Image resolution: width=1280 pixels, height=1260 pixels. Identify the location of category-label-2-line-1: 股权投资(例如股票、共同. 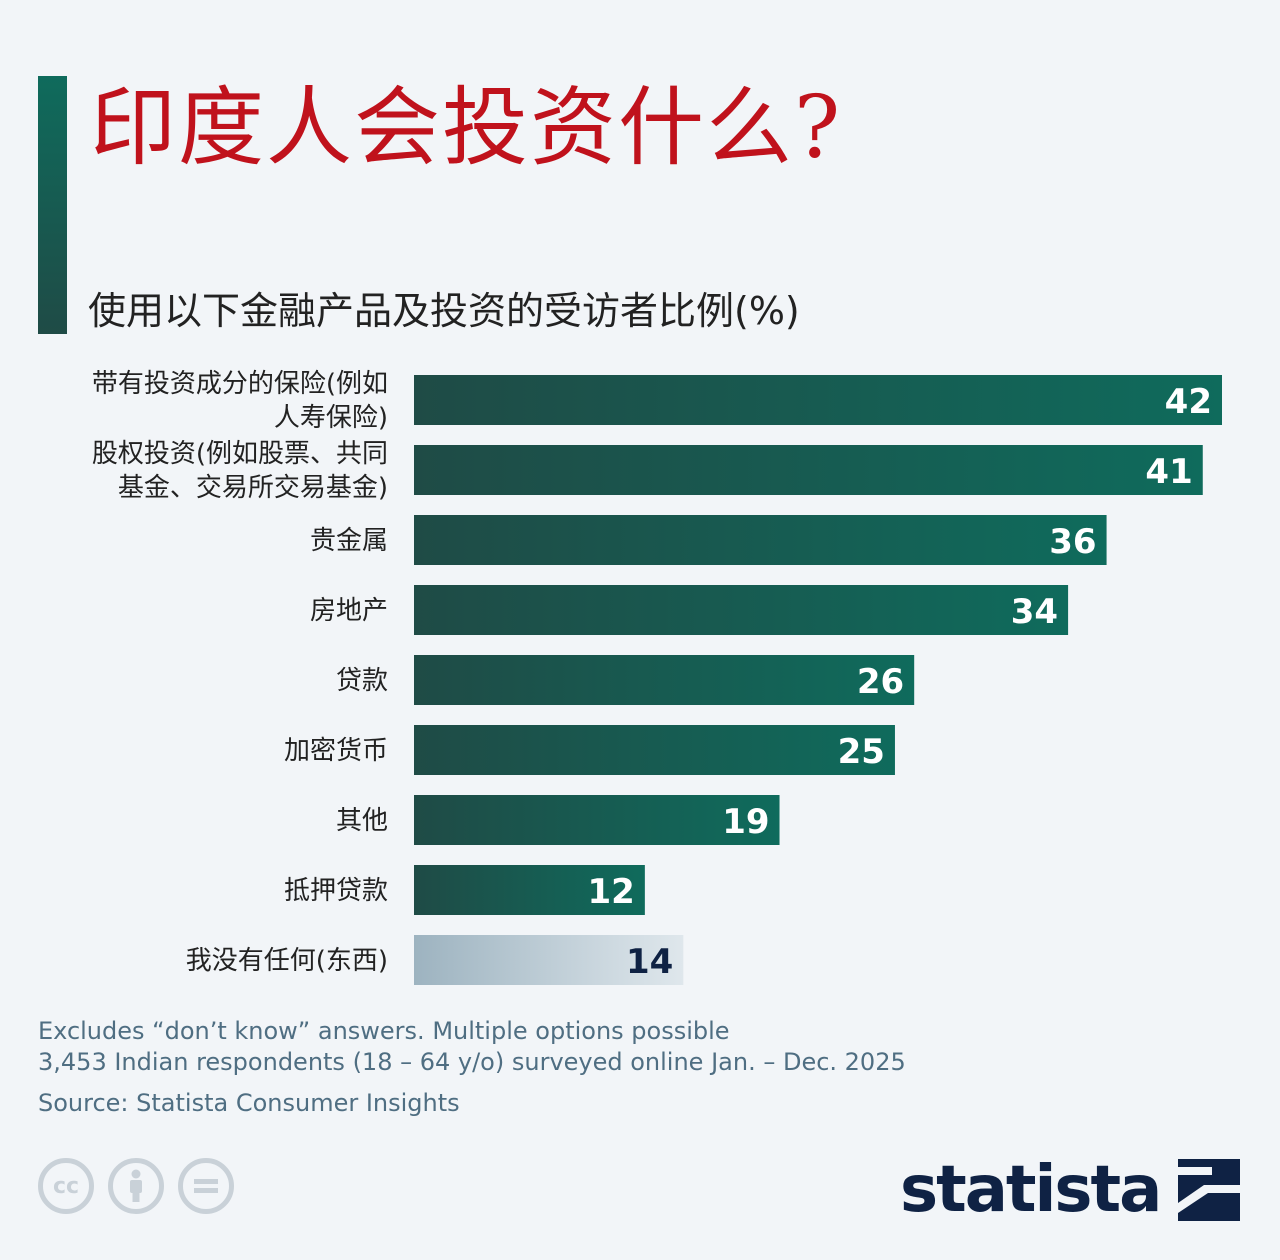
(240, 454).